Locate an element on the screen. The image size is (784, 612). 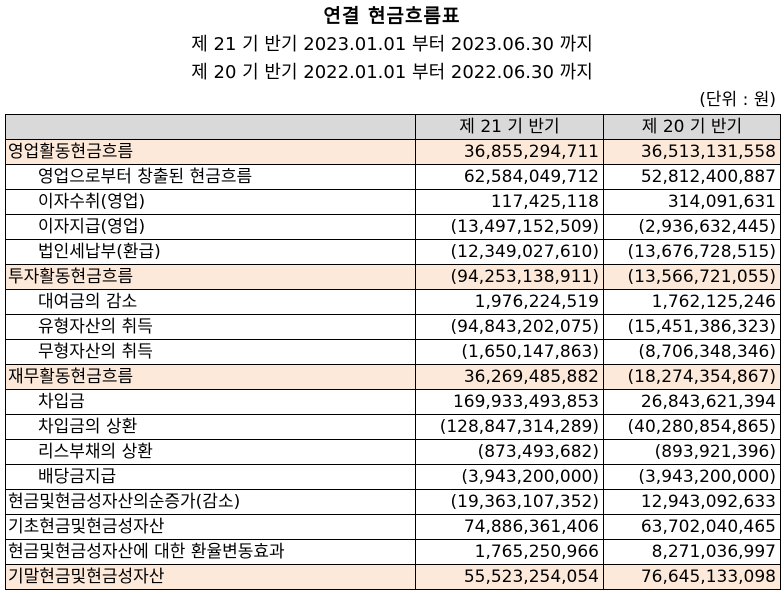
header-prior-period: 제 20 기 반기 is located at coordinates (692, 127).